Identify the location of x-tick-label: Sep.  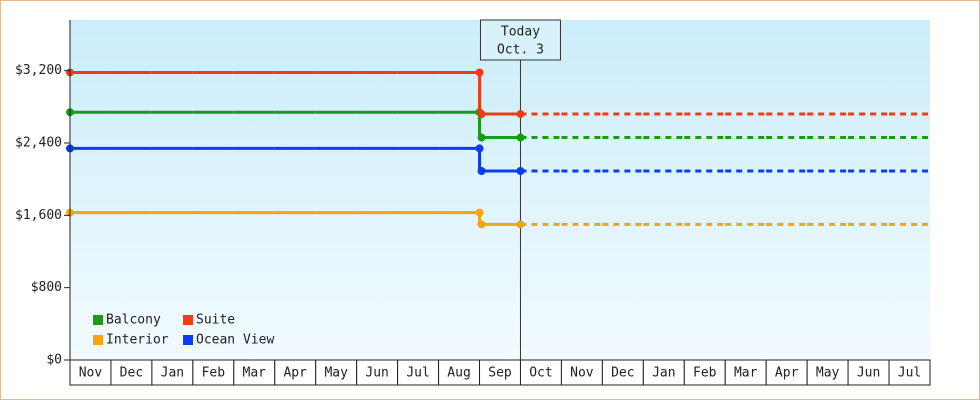
(500, 373).